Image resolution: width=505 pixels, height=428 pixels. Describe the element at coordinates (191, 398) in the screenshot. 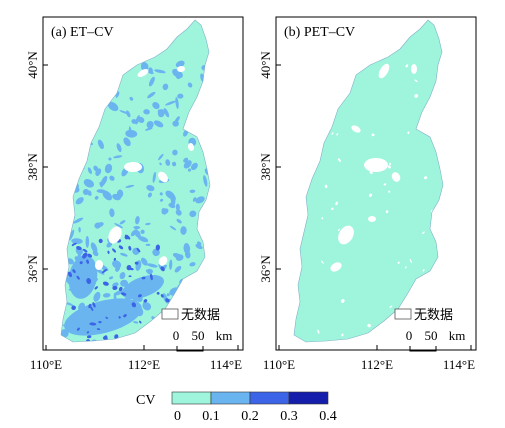

I see `legend-swatch` at that location.